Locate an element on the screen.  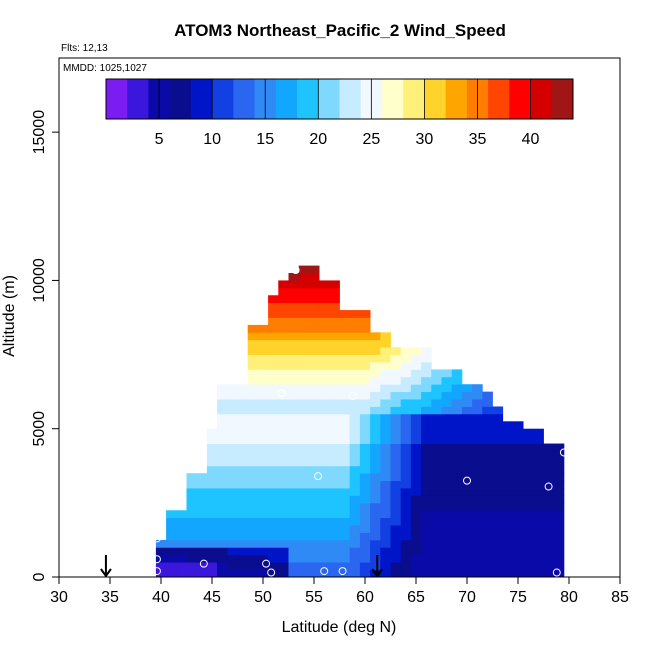
colorbar-tick-label: 10 is located at coordinates (212, 139).